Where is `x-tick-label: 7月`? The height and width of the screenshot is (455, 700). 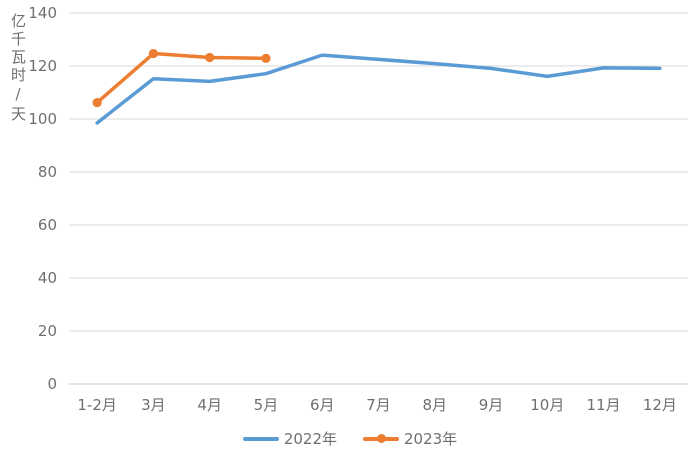
x-tick-label: 7月 is located at coordinates (378, 405).